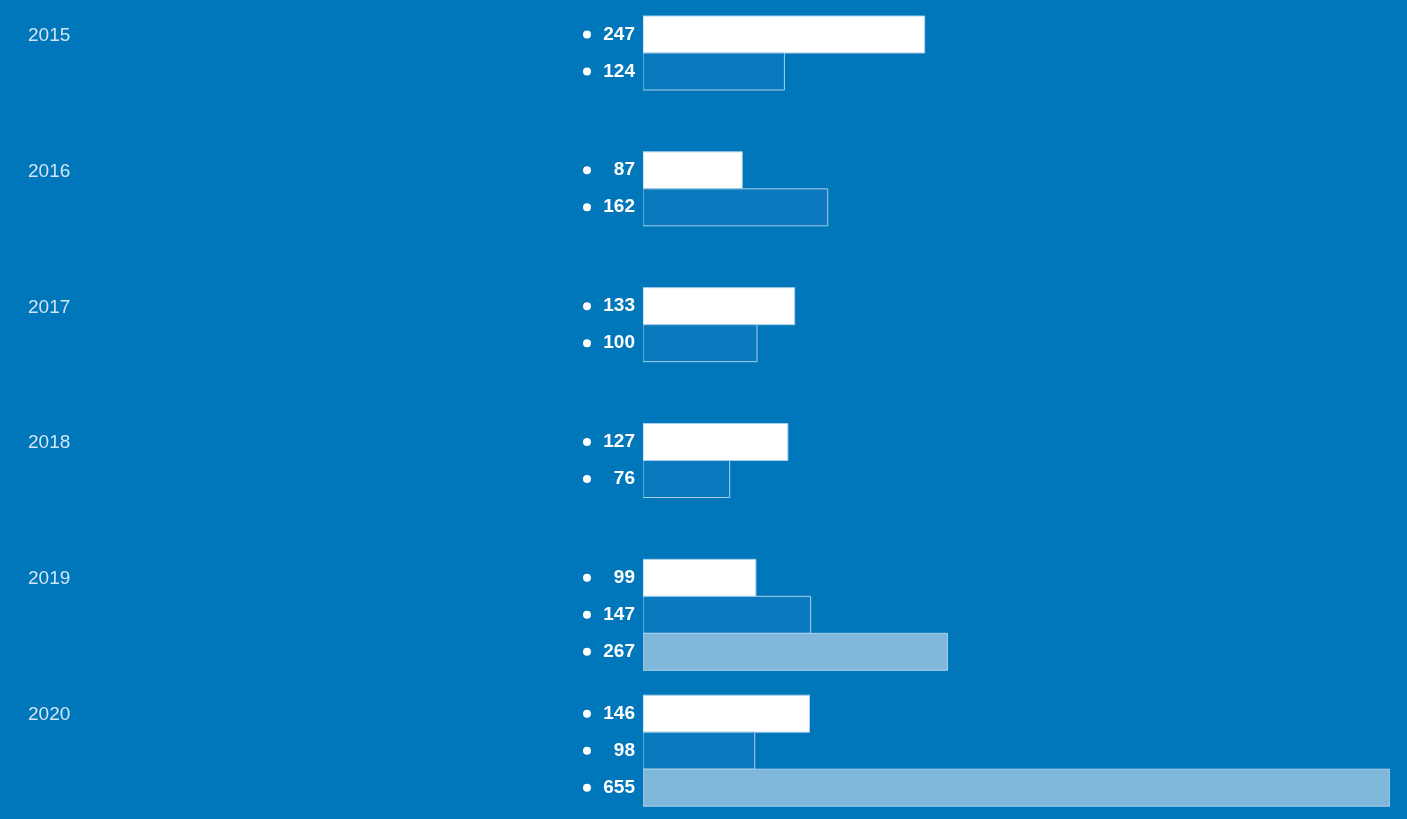  Describe the element at coordinates (49, 306) in the screenshot. I see `y-tick-label: 2017` at that location.